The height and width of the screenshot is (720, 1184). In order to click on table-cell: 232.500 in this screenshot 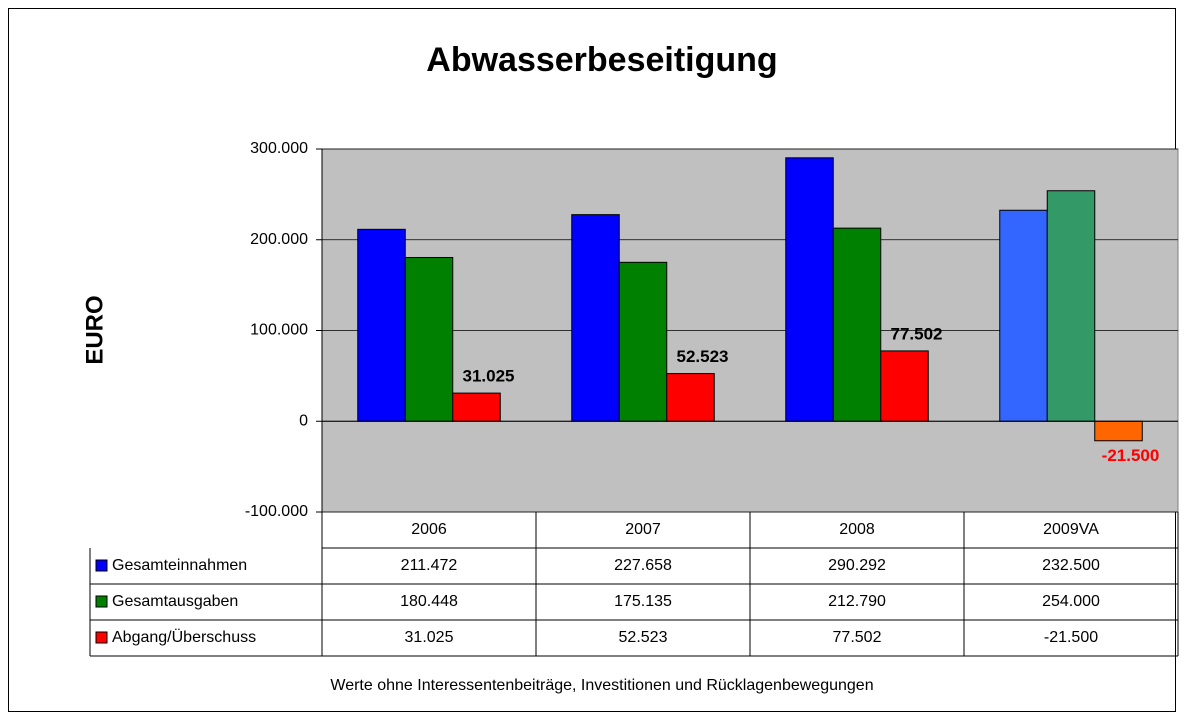, I will do `click(1071, 565)`.